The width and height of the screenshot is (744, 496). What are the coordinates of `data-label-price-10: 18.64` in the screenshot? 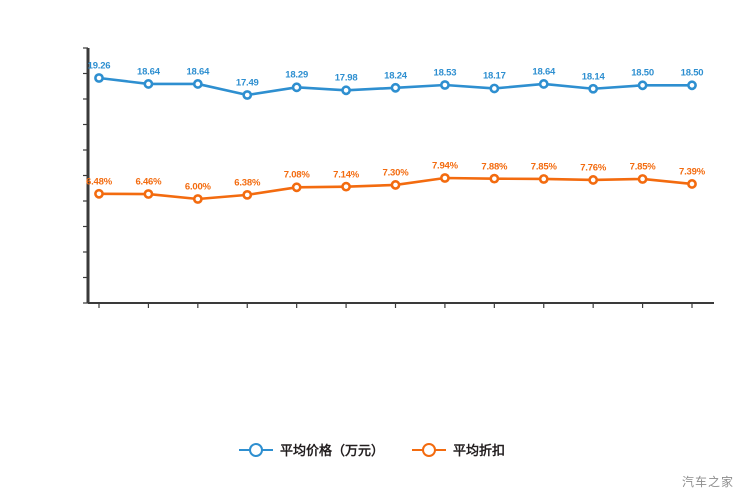 It's located at (544, 72).